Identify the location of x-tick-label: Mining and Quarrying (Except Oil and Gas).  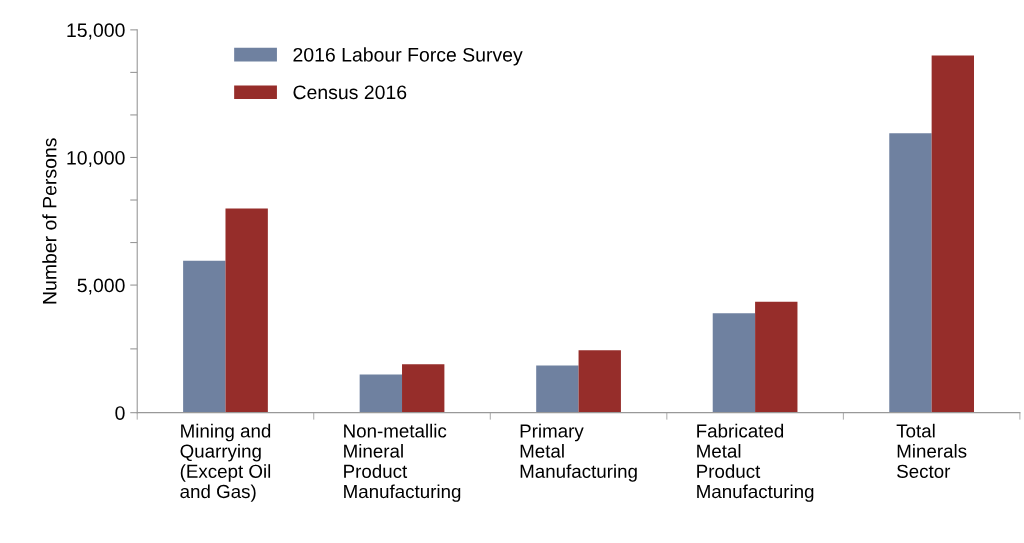
(225, 462).